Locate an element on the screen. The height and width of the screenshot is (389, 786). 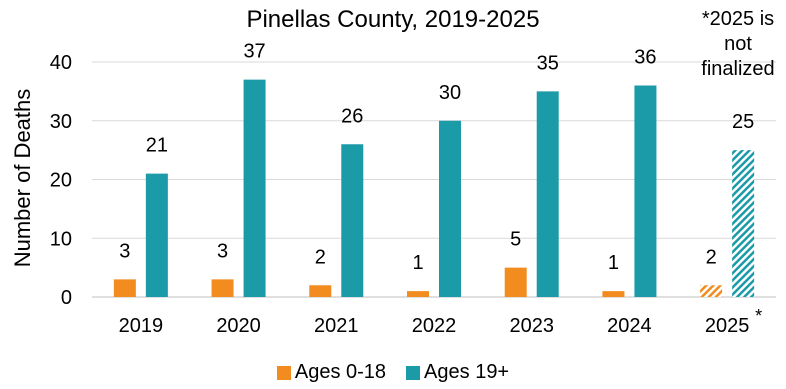
x-tick-label-2021: 2021 is located at coordinates (336, 326).